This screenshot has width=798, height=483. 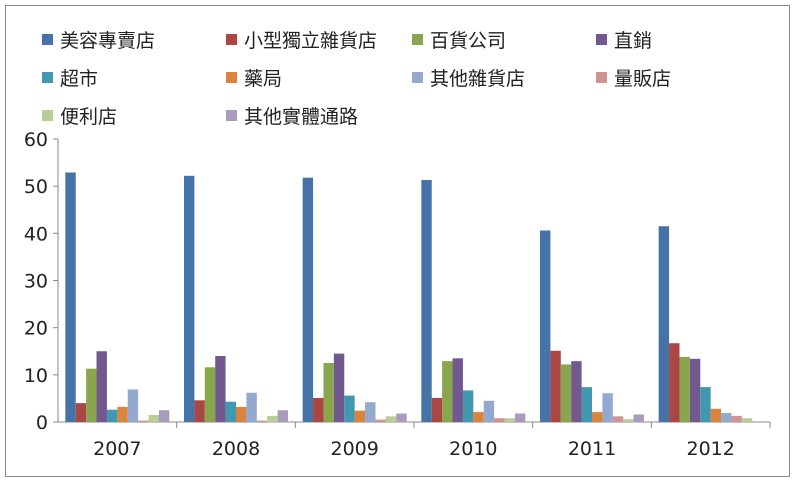 I want to click on x-tick-label: 2012, so click(x=710, y=449).